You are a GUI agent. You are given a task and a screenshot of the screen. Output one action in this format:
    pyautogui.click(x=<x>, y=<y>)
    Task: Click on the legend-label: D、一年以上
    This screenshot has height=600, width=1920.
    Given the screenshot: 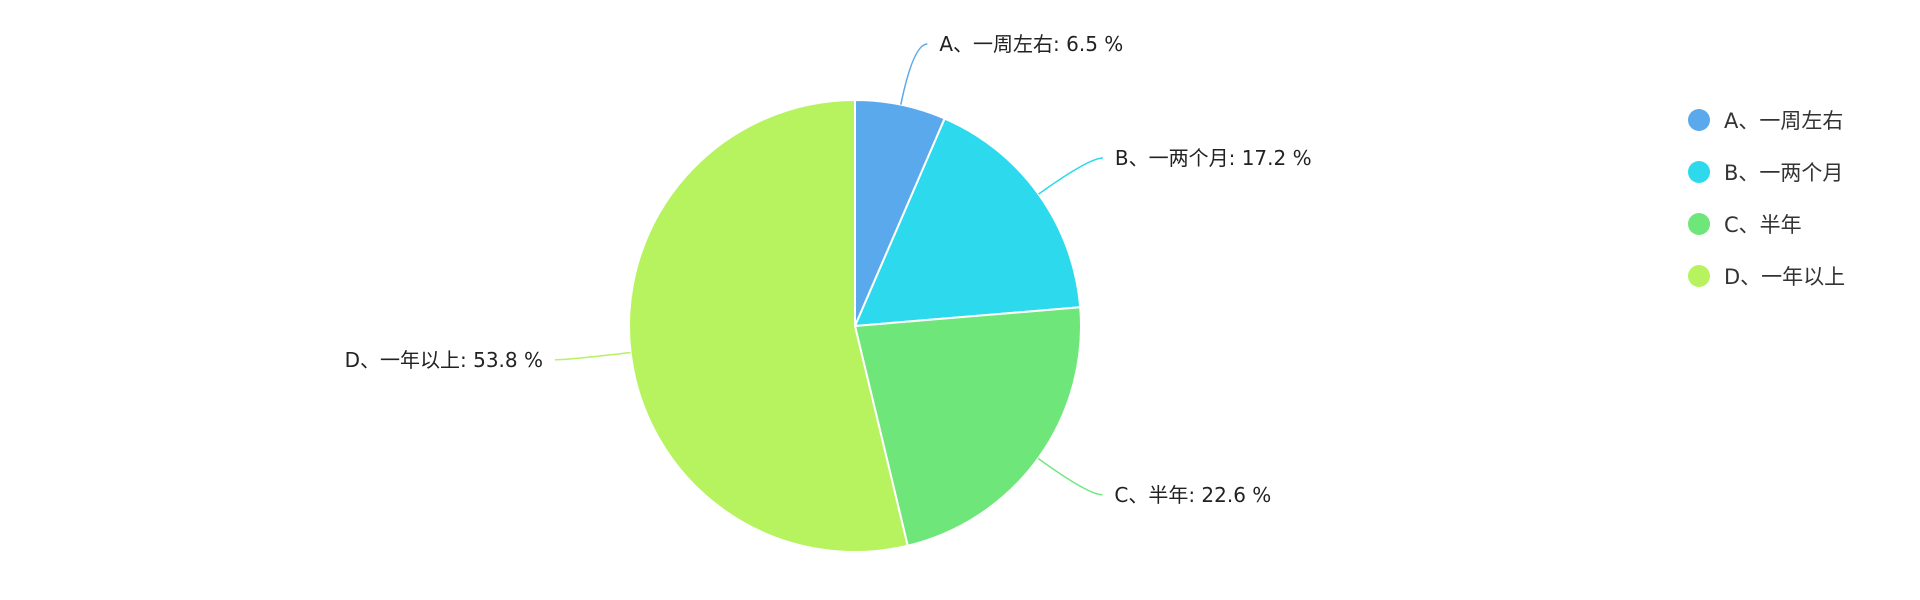 What is the action you would take?
    pyautogui.click(x=1785, y=277)
    